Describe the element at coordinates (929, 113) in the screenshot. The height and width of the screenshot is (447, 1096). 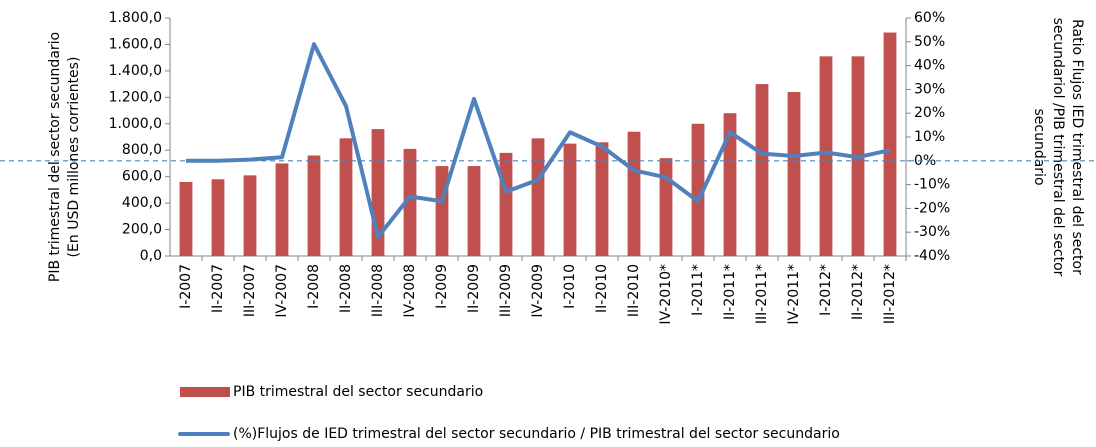
I see `y2-tick-label: 20%` at that location.